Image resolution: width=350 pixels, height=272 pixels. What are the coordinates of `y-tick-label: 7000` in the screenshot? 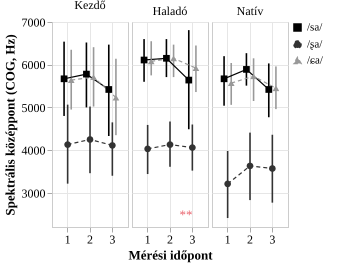 It's located at (34, 23).